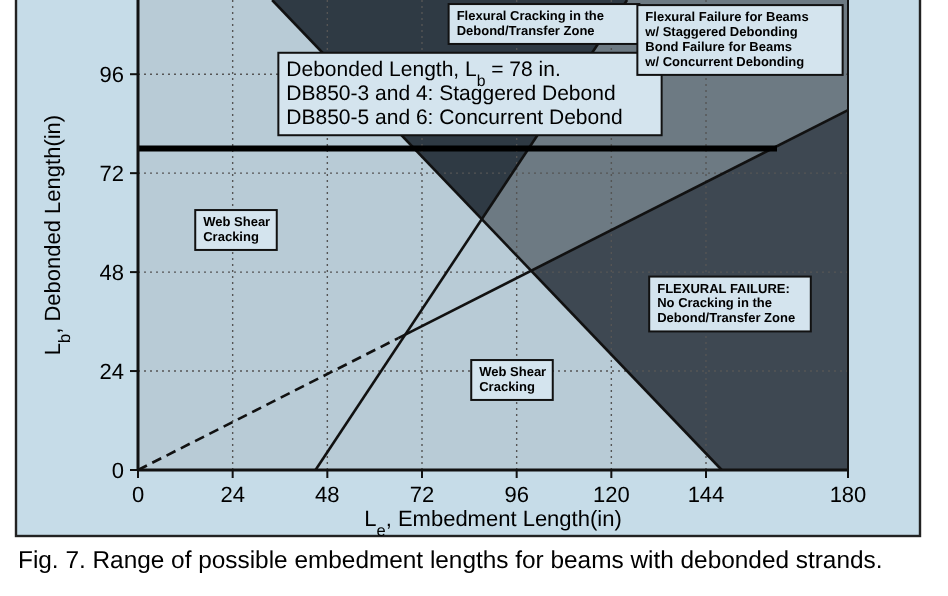 The width and height of the screenshot is (948, 596). What do you see at coordinates (706, 496) in the screenshot?
I see `x-tick-label: 144` at bounding box center [706, 496].